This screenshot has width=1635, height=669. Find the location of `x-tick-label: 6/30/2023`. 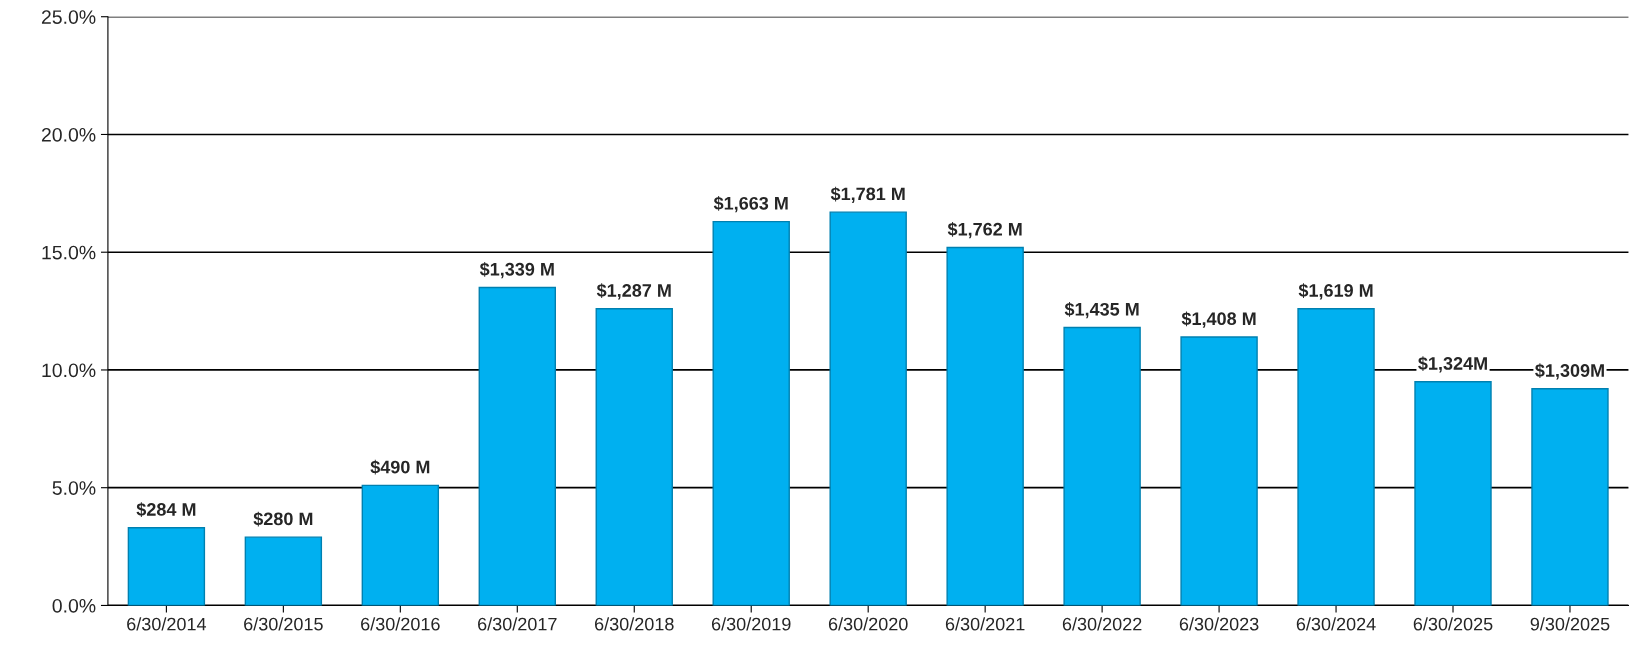

x-tick-label: 6/30/2023 is located at coordinates (1219, 624).